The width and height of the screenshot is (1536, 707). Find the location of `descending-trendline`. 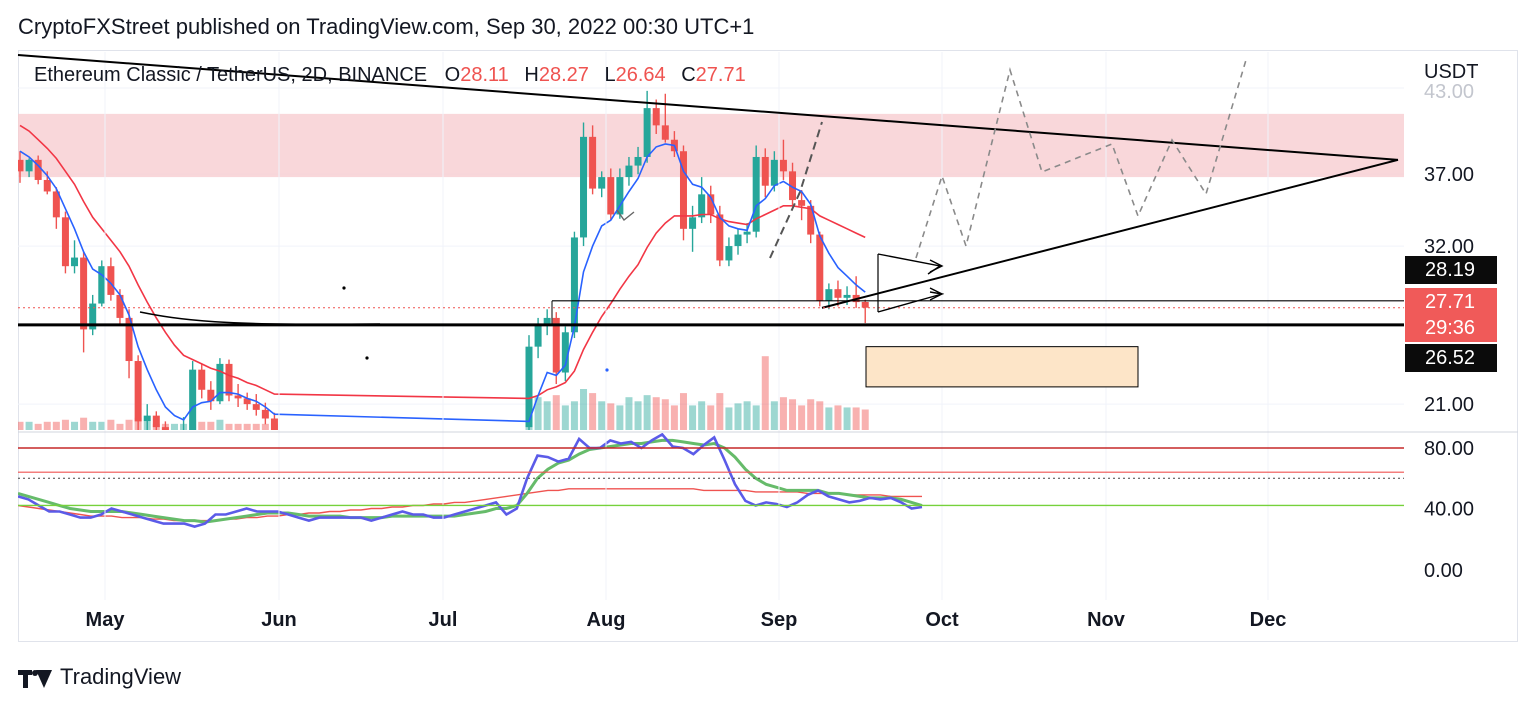

descending-trendline is located at coordinates (708, 107).